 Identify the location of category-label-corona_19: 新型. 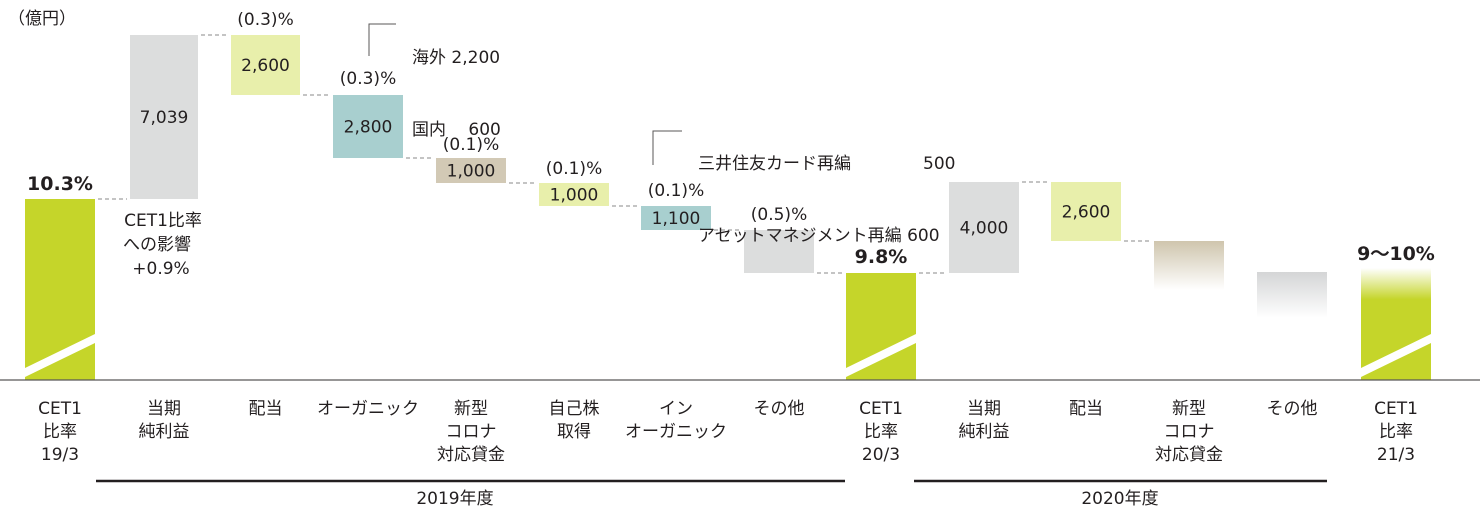
(471, 409).